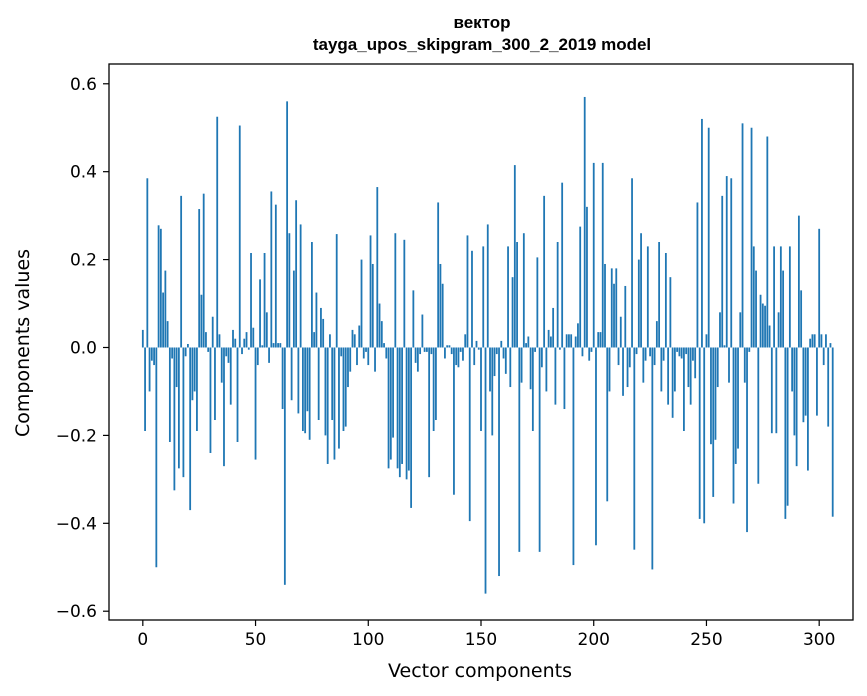 The width and height of the screenshot is (867, 696). I want to click on y-axis-ticks: −0.6 −0.4 −0.2 0.0 0.2 0.4 0.6, so click(82, 348).